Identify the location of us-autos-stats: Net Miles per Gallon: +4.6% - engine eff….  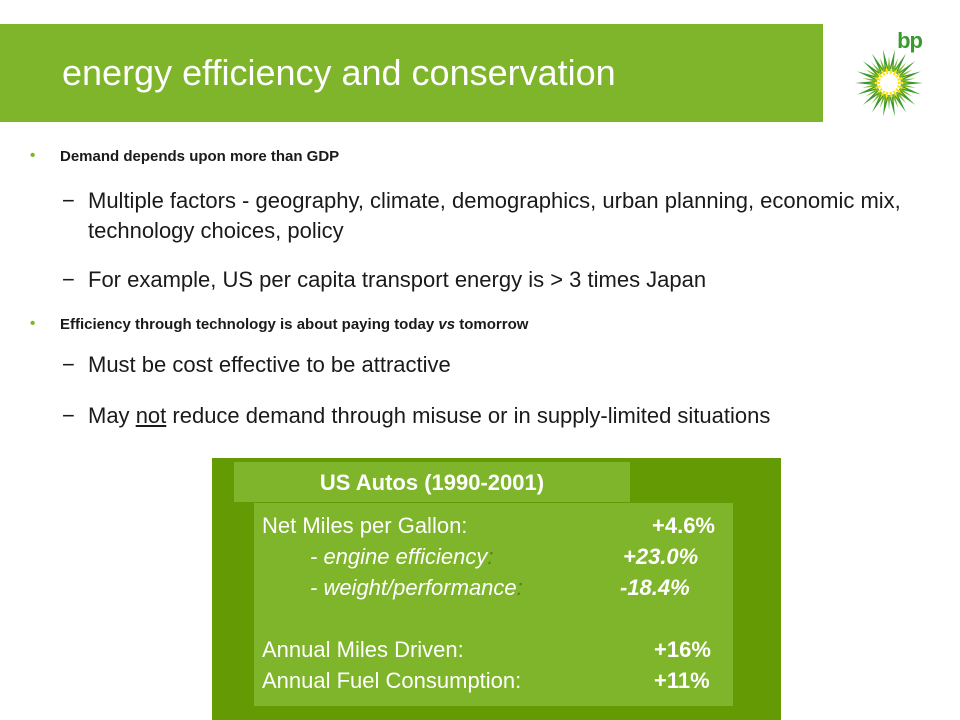
(493, 604).